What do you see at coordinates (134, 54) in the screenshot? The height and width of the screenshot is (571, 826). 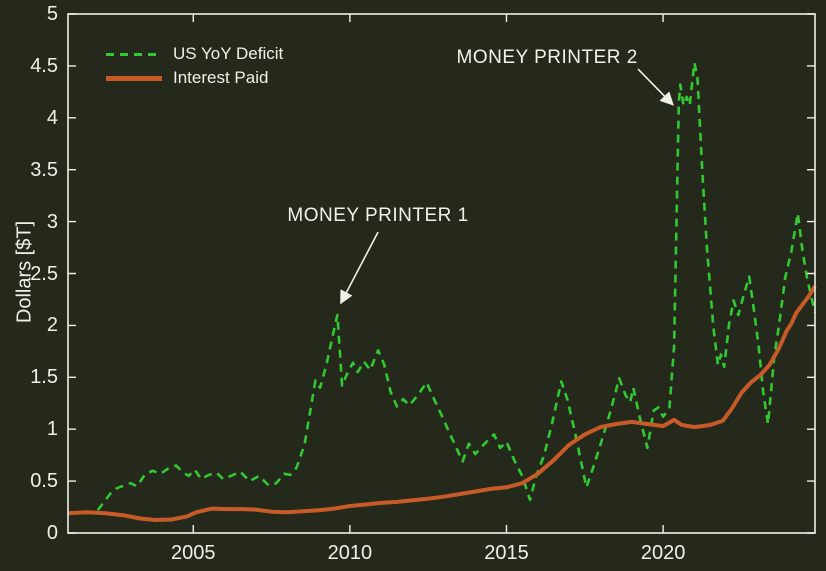 I see `deficit-dashed-line-sample` at bounding box center [134, 54].